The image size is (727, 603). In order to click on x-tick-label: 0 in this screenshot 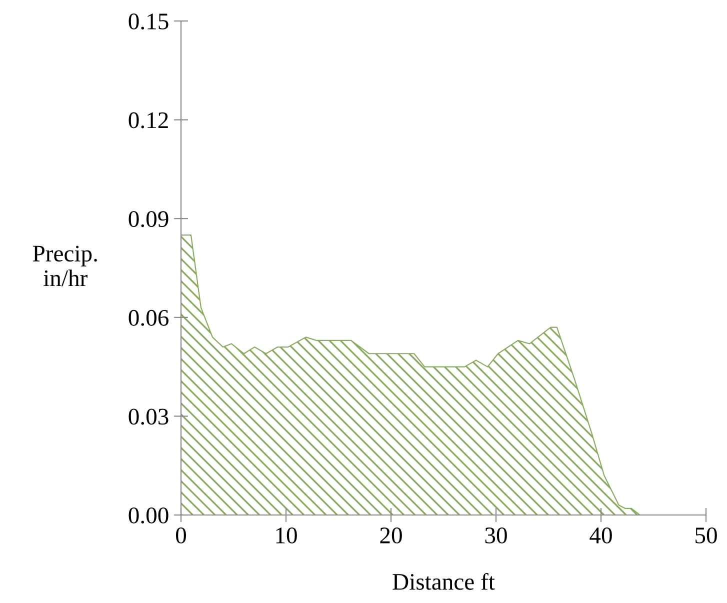, I will do `click(181, 535)`.